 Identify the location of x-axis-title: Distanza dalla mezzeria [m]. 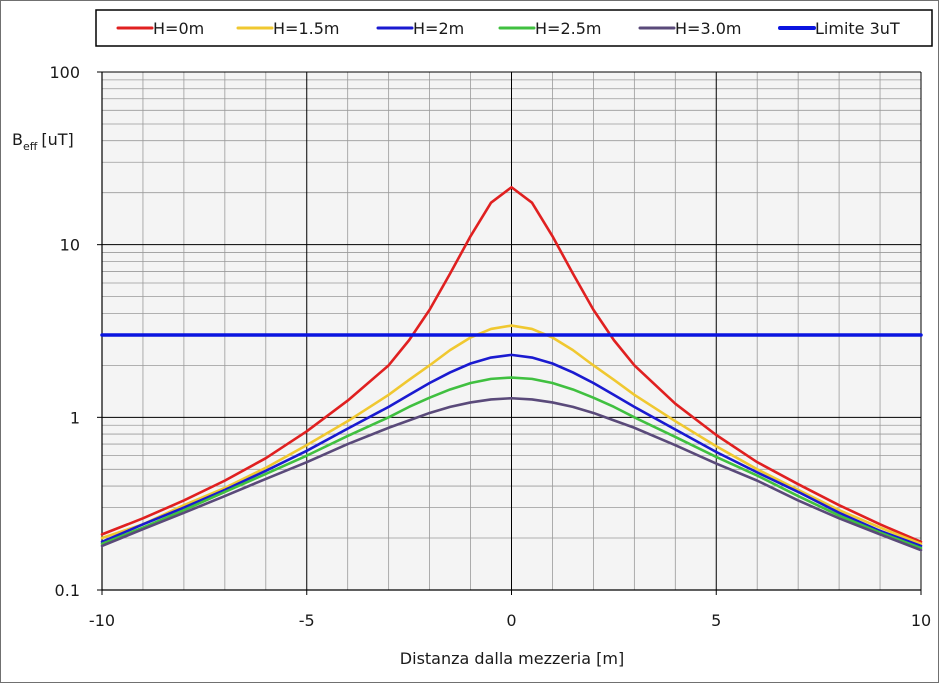
(512, 658).